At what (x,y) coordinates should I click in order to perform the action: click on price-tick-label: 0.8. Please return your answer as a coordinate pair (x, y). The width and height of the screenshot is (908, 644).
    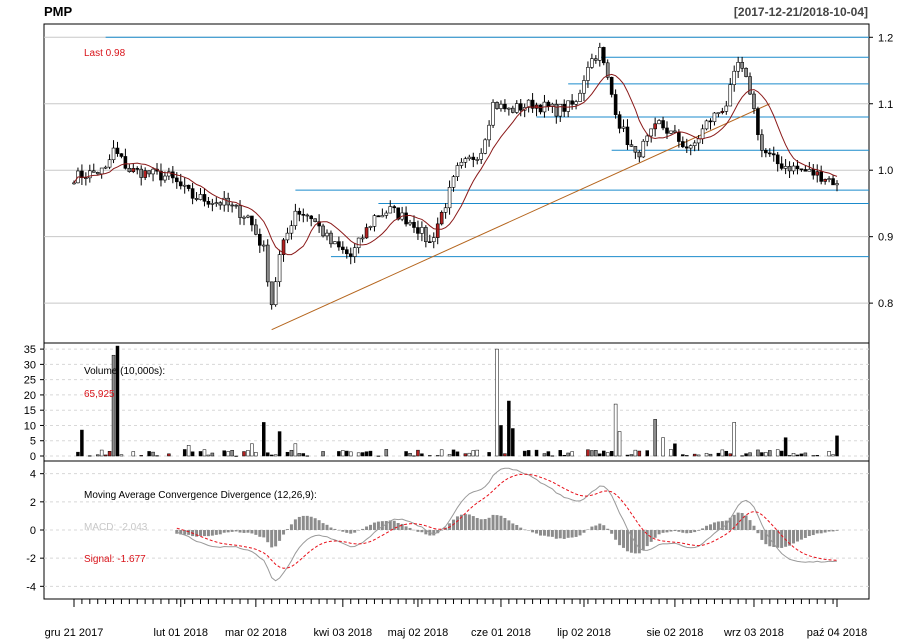
    Looking at the image, I should click on (885, 304).